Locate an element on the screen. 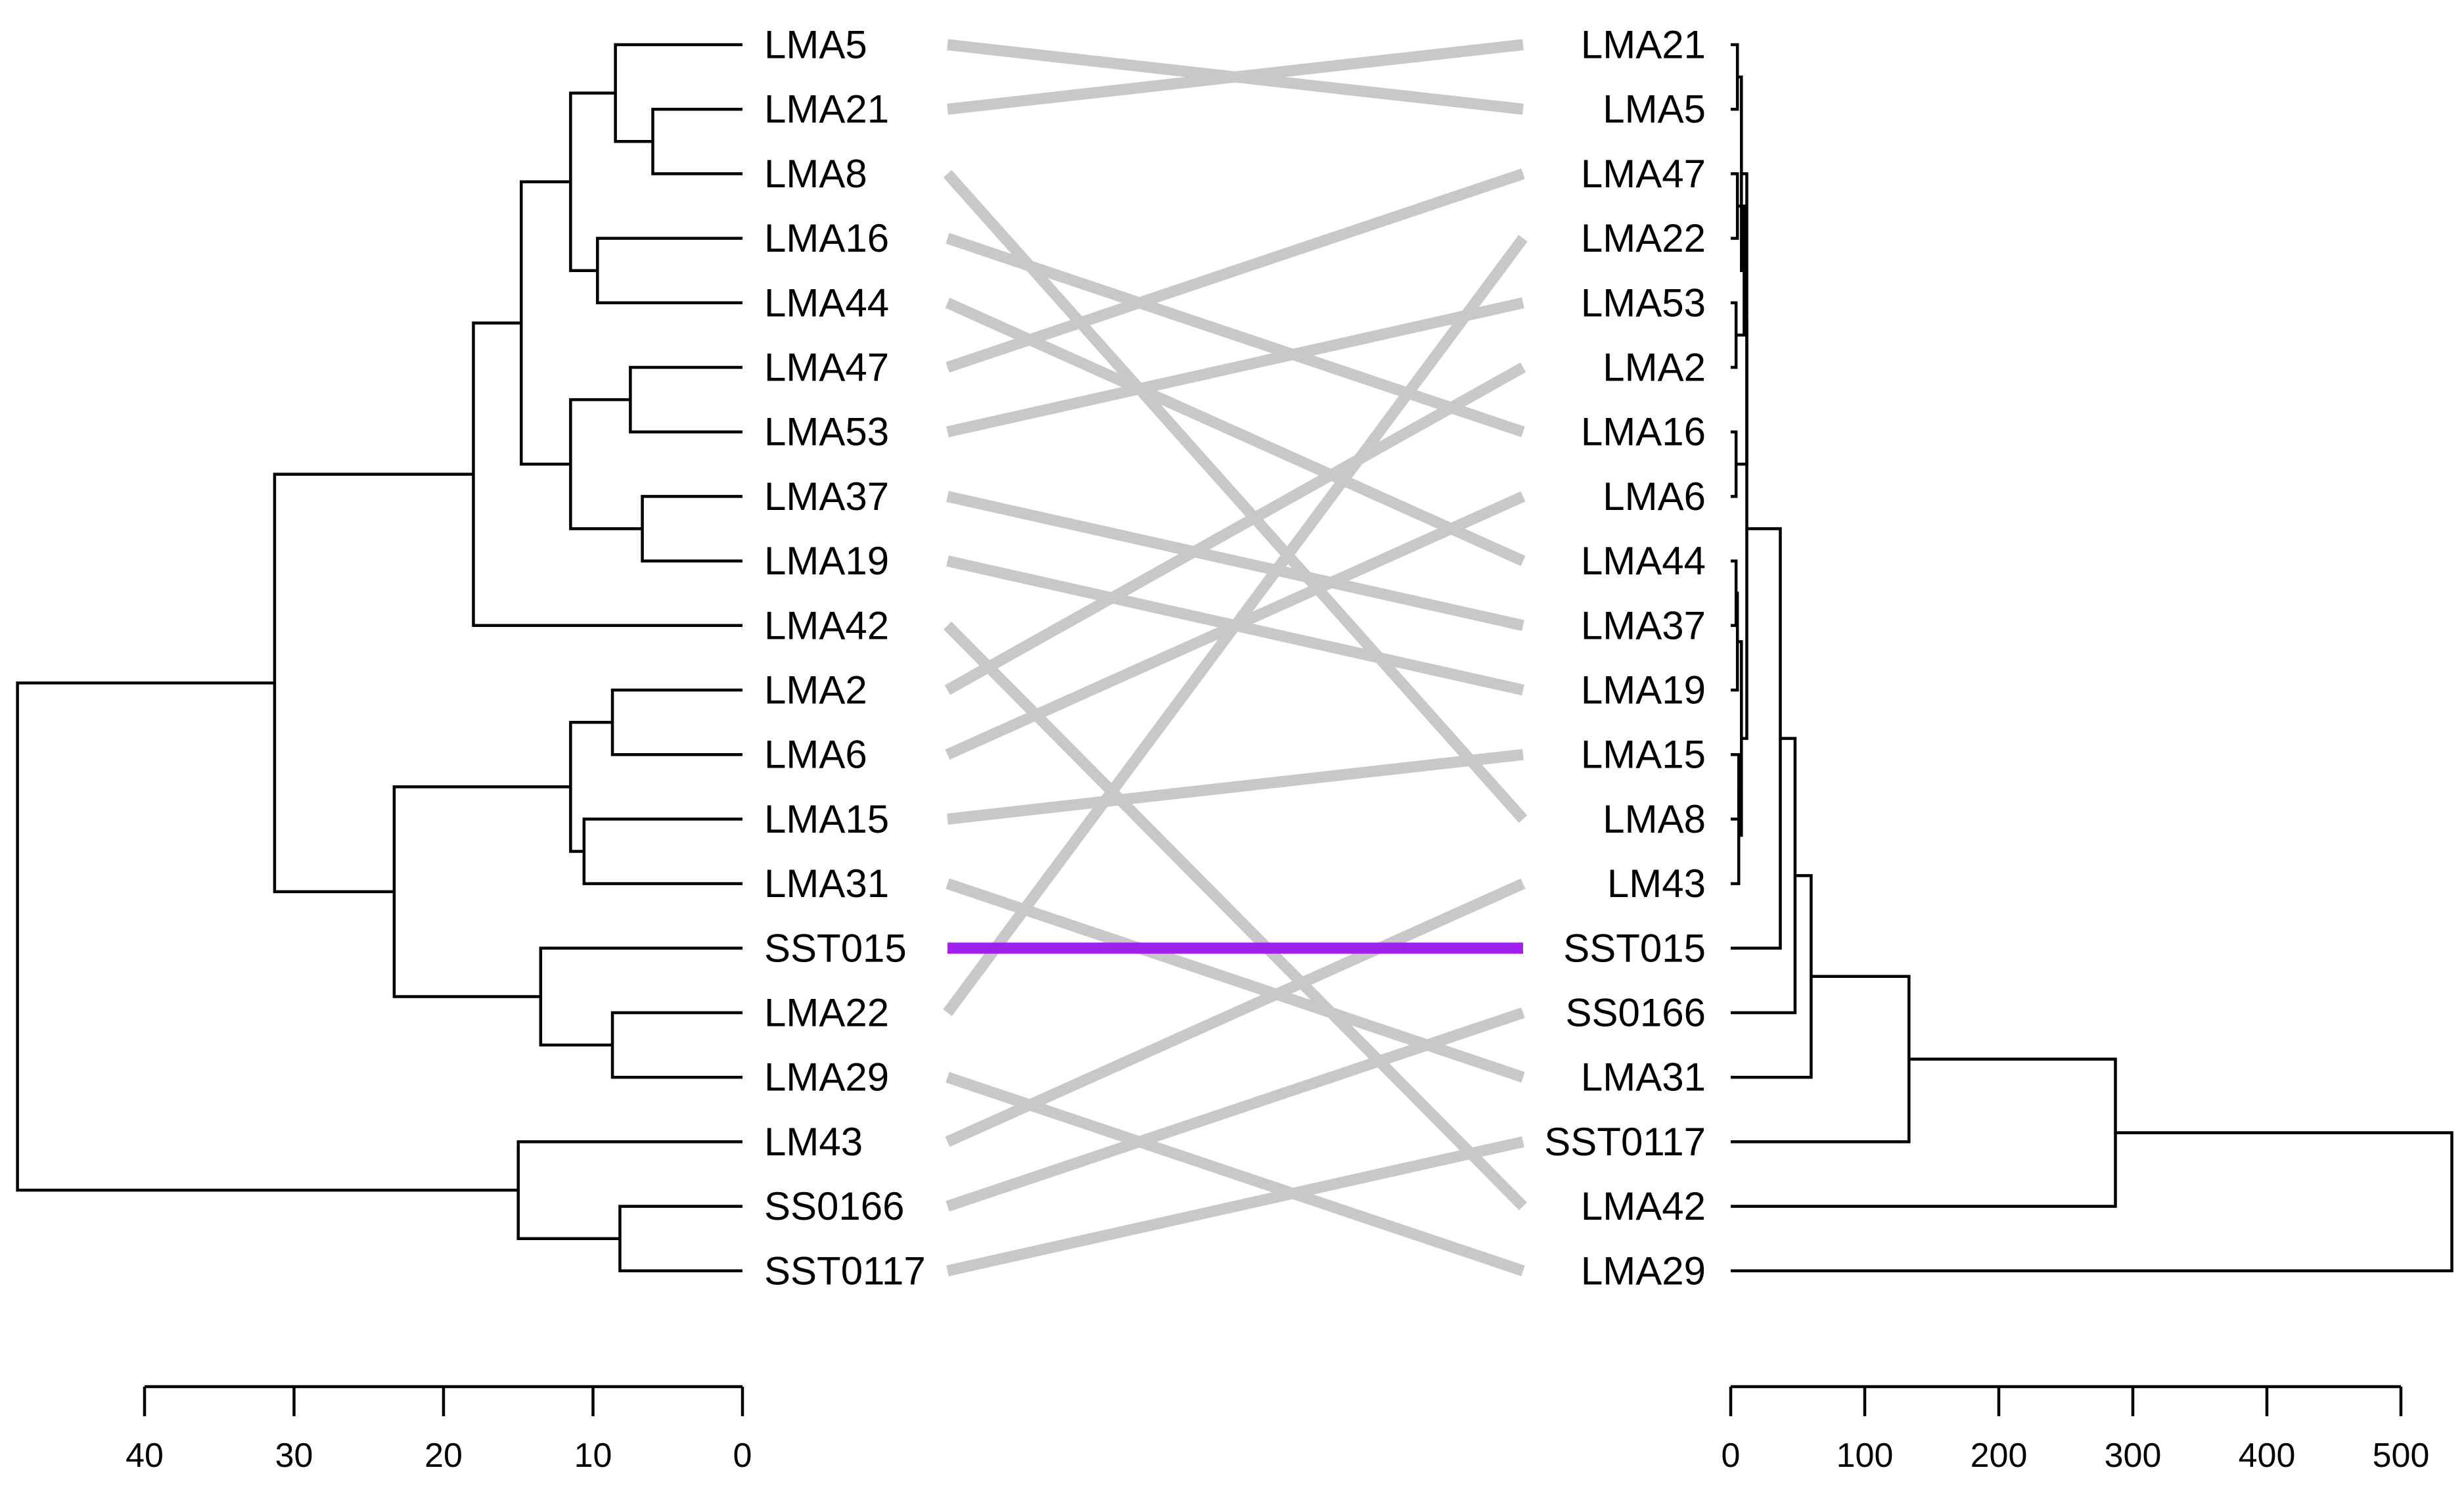  left-leaf-label-lma15: LMA15 is located at coordinates (827, 819).